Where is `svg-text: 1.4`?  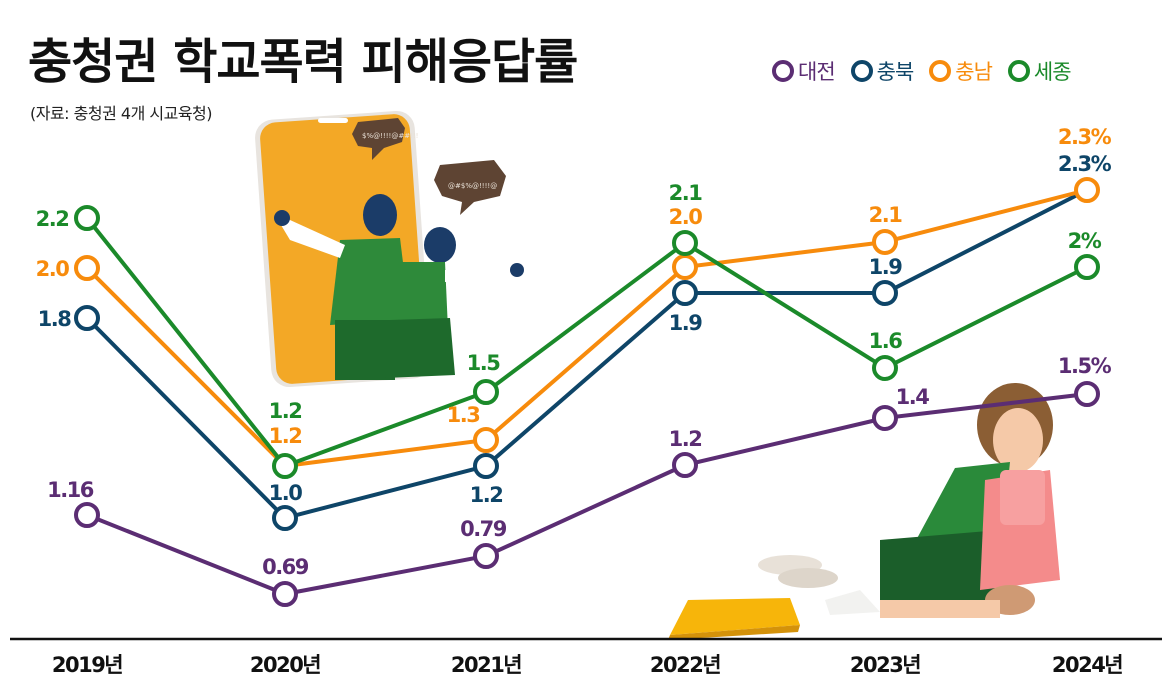
svg-text: 1.4 is located at coordinates (913, 397).